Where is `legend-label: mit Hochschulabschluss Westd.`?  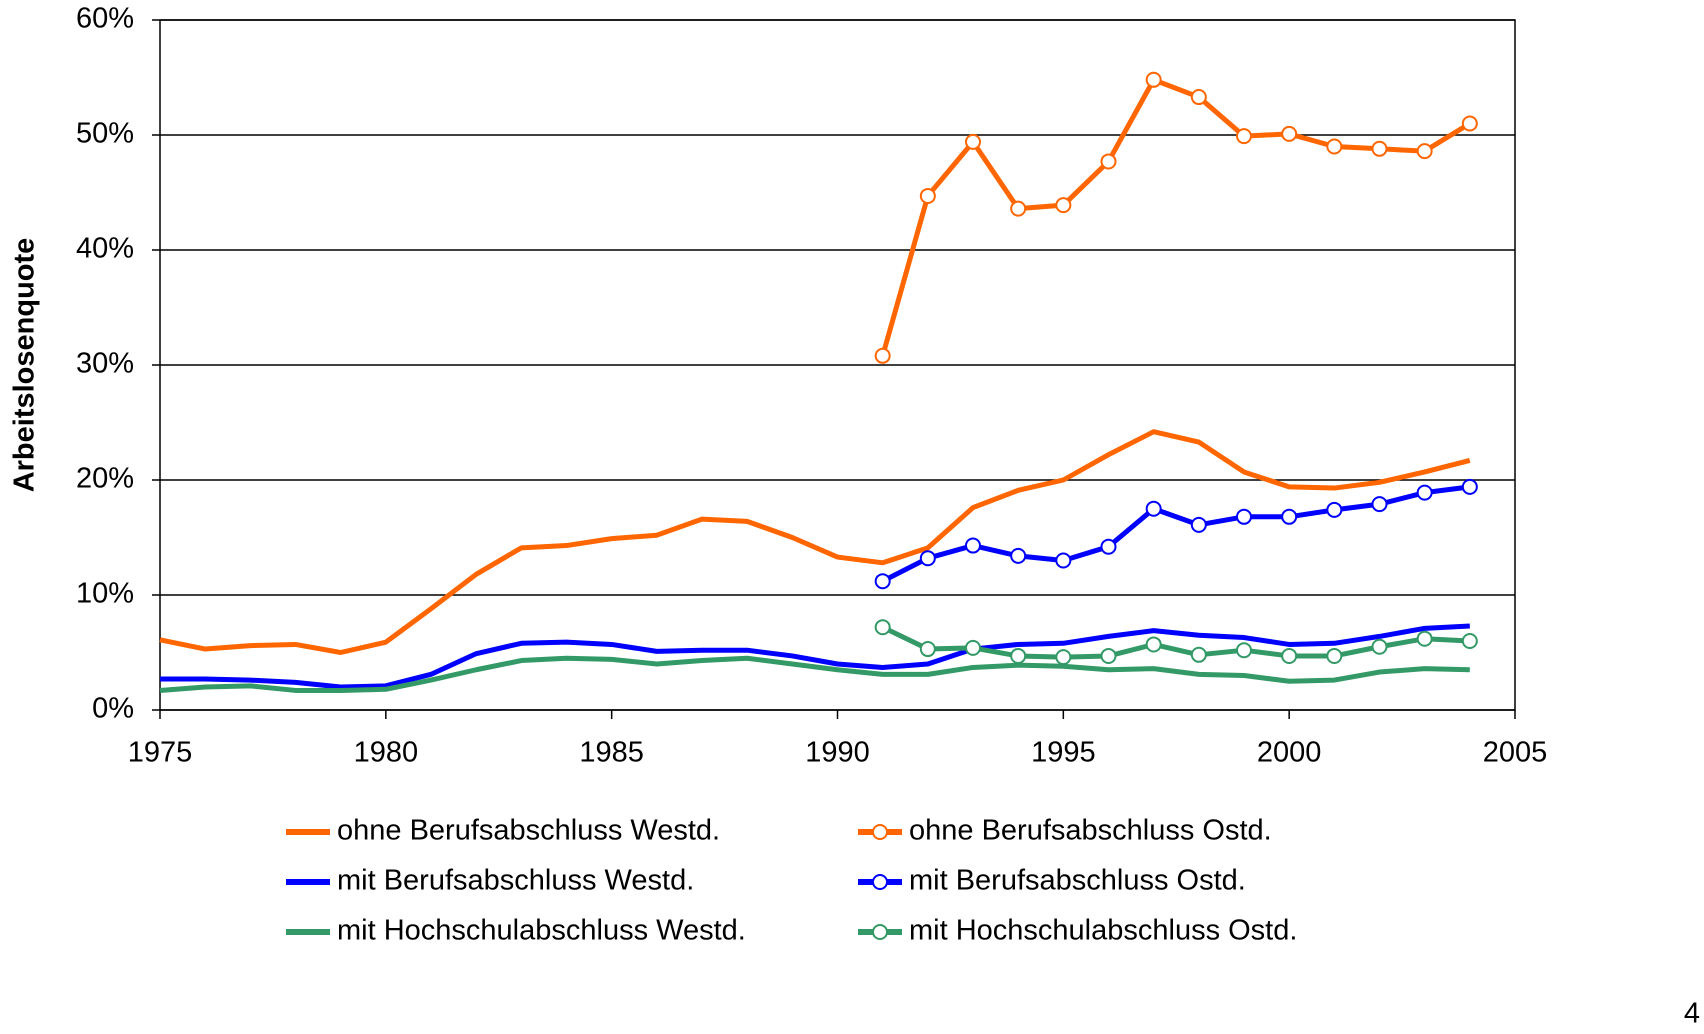
legend-label: mit Hochschulabschluss Westd. is located at coordinates (541, 931).